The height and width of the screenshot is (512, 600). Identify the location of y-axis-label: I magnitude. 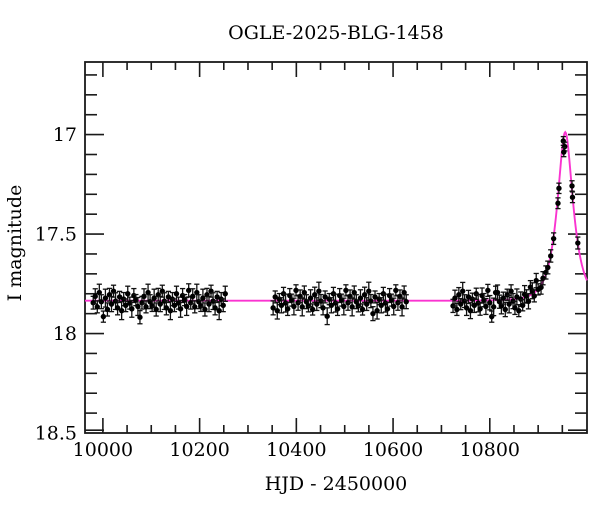
(15, 243).